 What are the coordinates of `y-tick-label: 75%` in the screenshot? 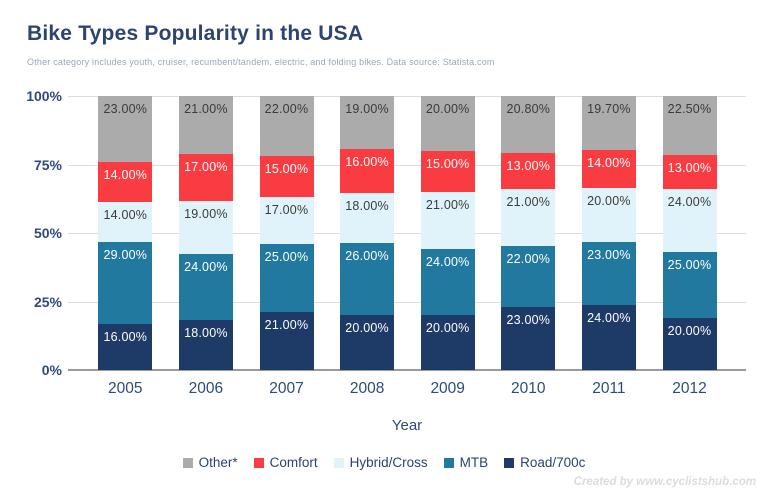 It's located at (47, 164).